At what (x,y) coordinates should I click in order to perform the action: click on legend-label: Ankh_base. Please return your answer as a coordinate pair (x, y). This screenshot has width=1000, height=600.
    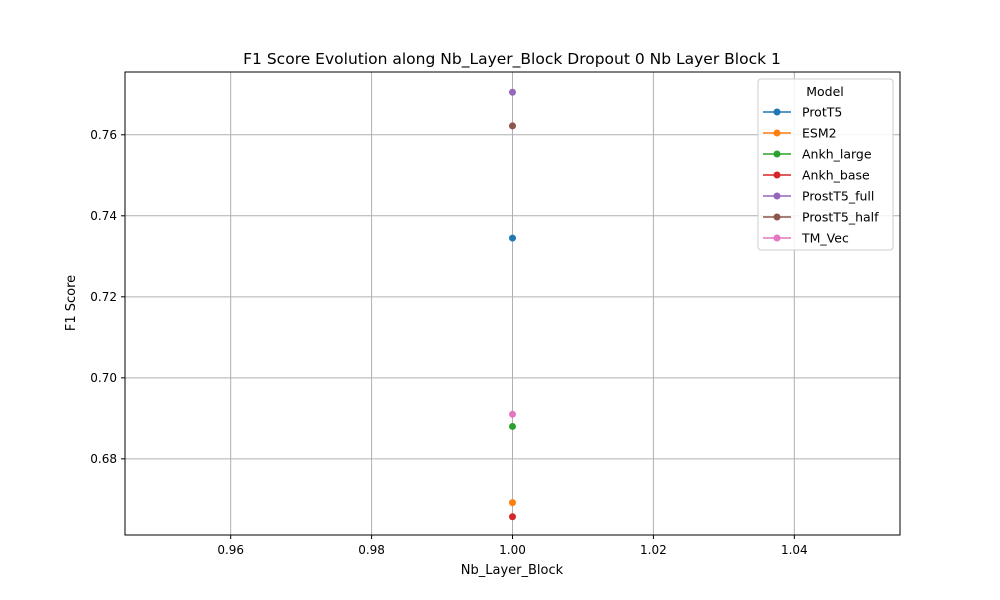
    Looking at the image, I should click on (836, 175).